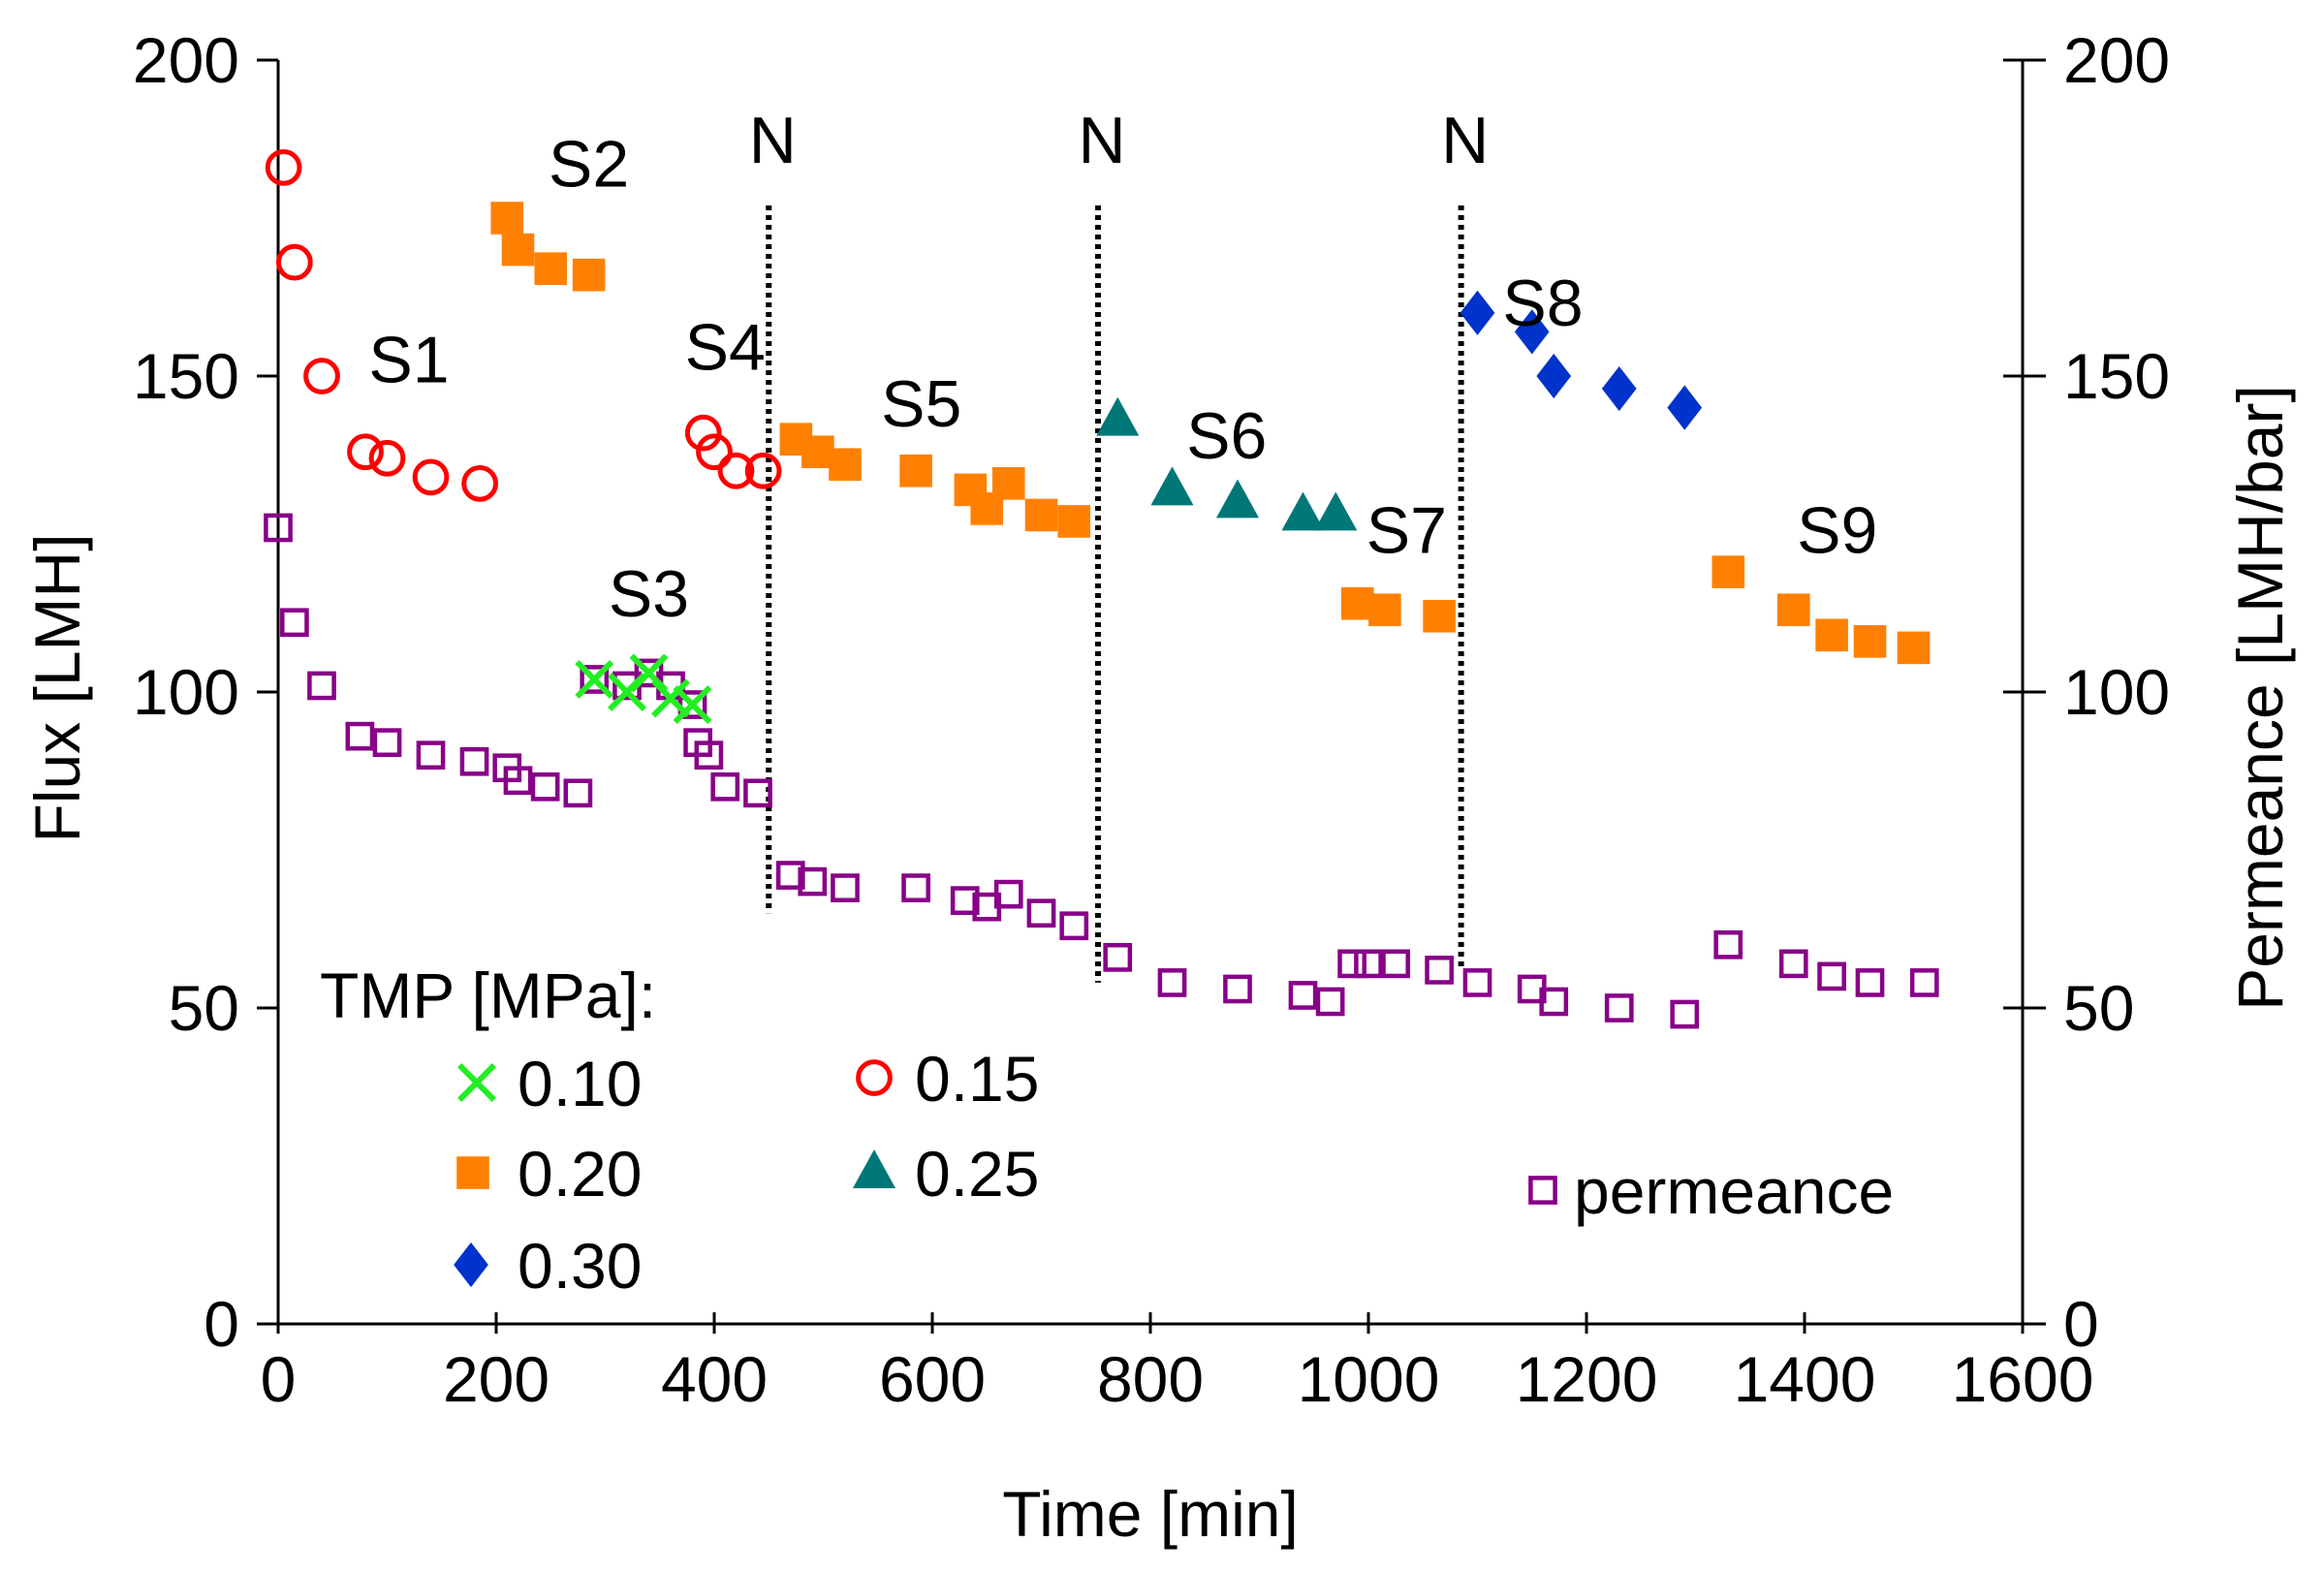 The height and width of the screenshot is (1573, 2324). What do you see at coordinates (2117, 60) in the screenshot?
I see `y2-tick-label: 200` at bounding box center [2117, 60].